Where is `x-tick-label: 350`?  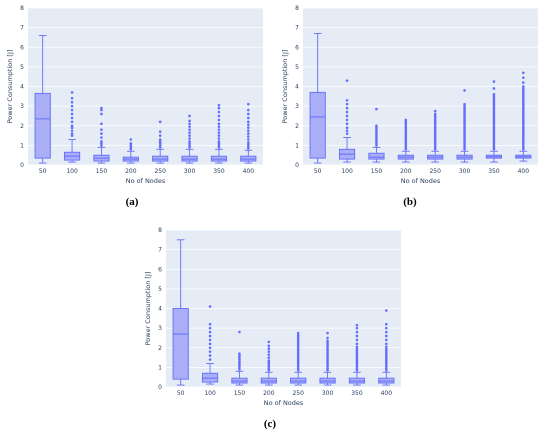 x-tick-label: 350 is located at coordinates (494, 171).